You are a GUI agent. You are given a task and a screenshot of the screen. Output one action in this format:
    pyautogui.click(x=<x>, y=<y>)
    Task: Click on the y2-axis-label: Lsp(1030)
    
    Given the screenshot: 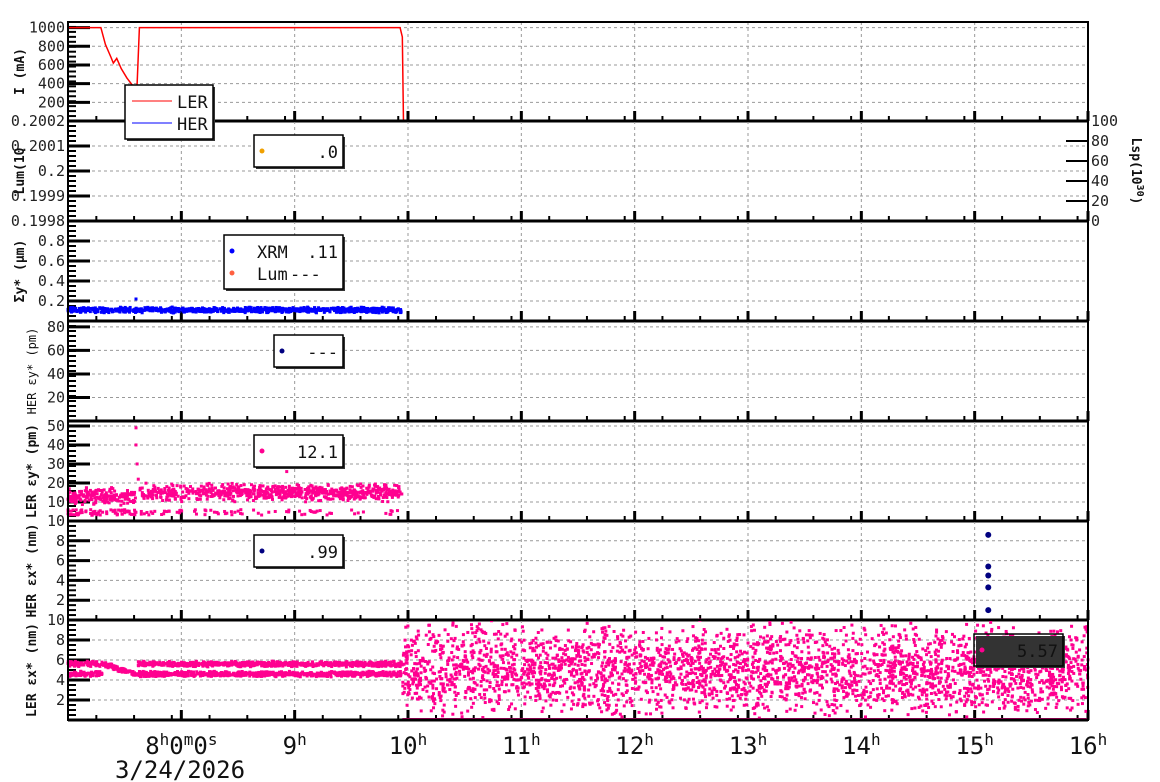 What is the action you would take?
    pyautogui.click(x=1137, y=171)
    